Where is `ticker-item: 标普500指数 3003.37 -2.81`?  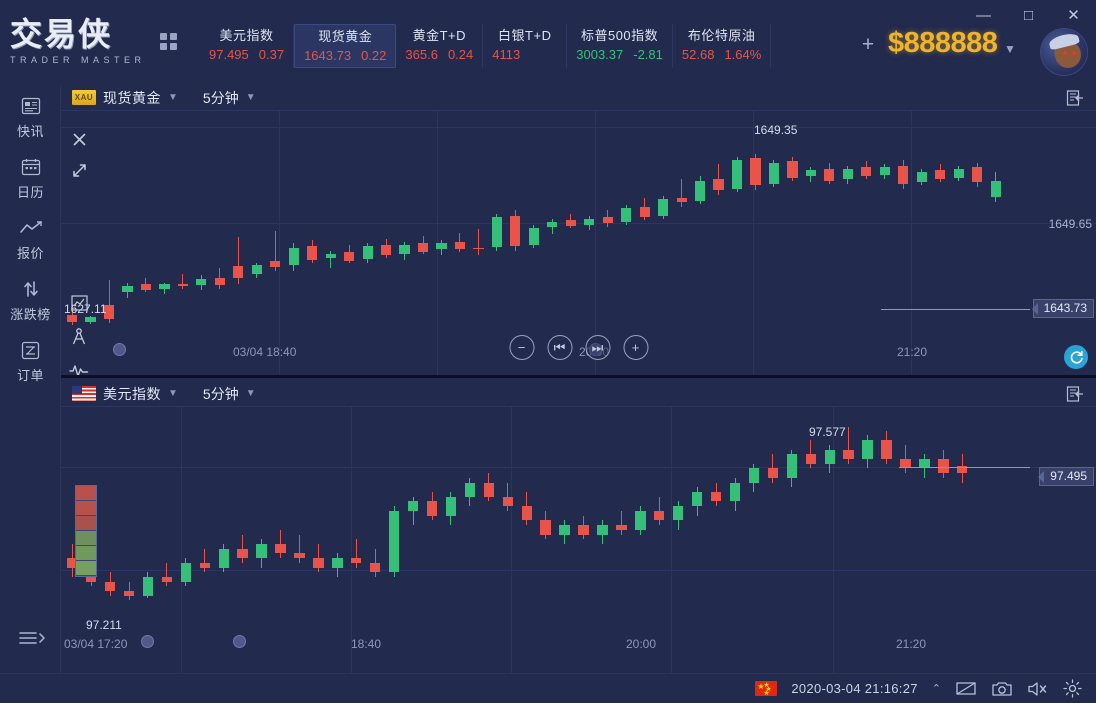 ticker-item: 标普500指数 3003.37 -2.81 is located at coordinates (620, 46).